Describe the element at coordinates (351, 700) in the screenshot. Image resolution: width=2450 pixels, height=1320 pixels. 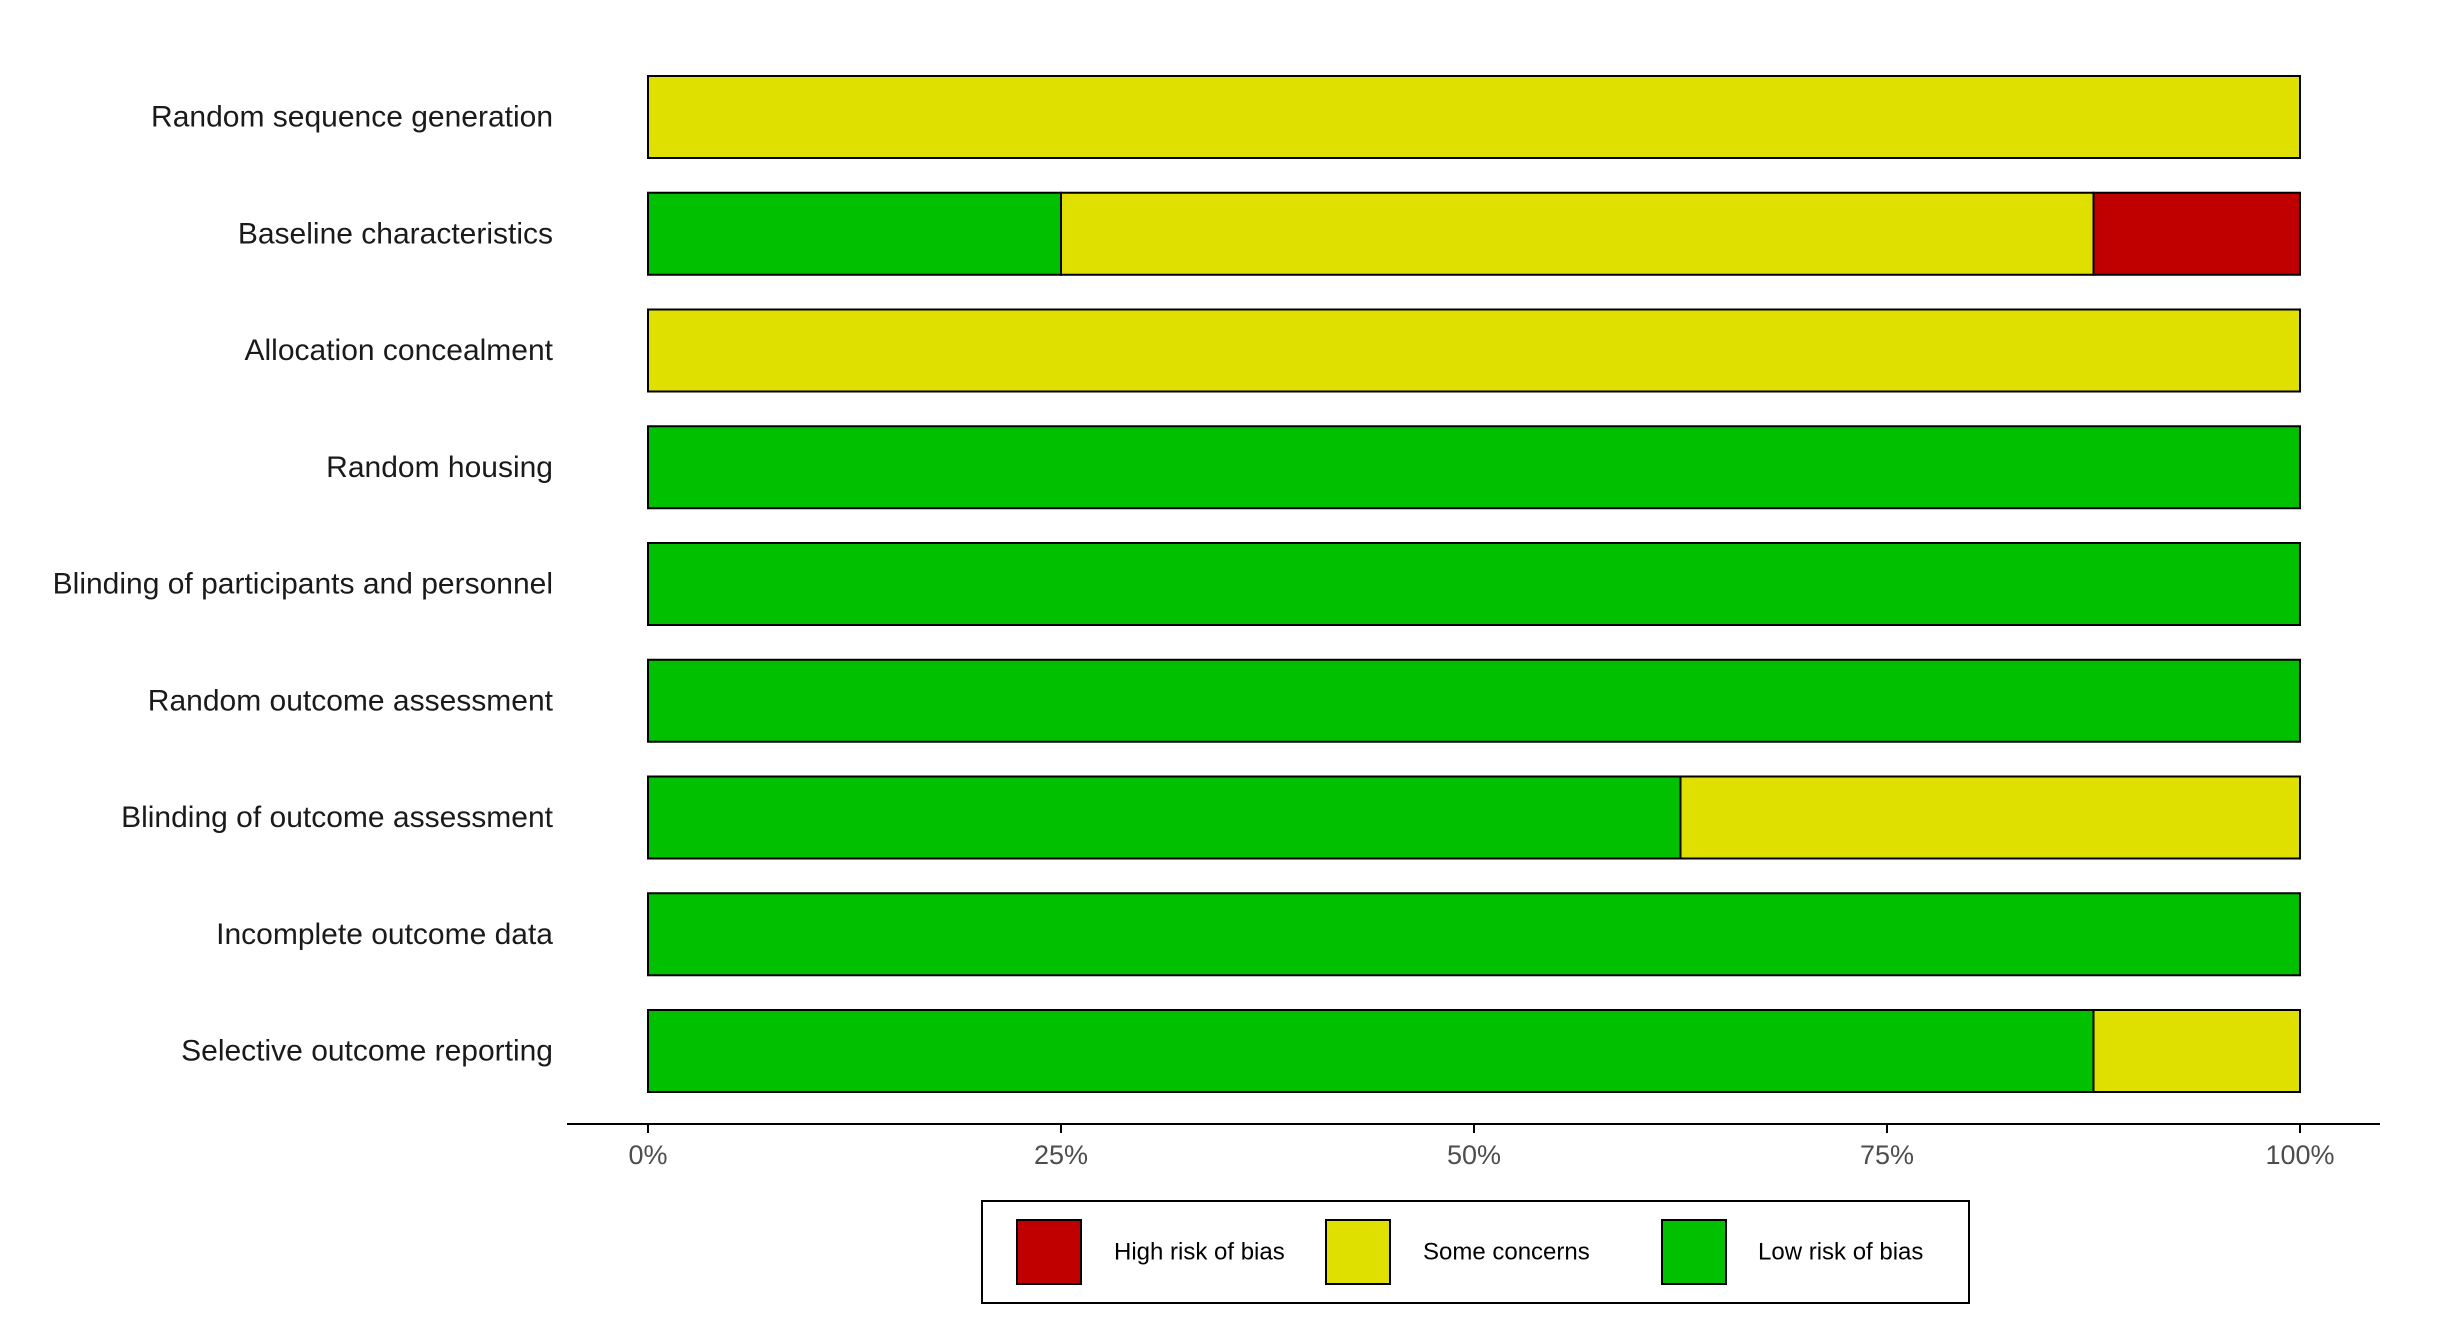
I see `category-label: Random outcome assessment` at that location.